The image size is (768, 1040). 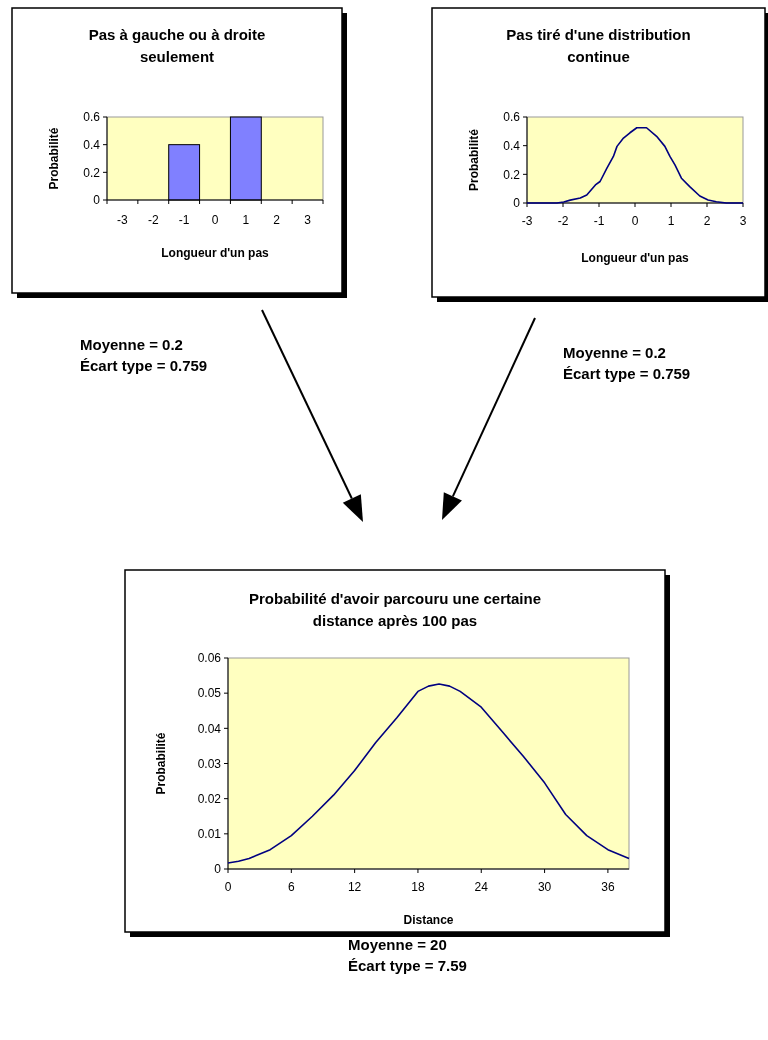 I want to click on x-axis-title: Distance, so click(x=428, y=920).